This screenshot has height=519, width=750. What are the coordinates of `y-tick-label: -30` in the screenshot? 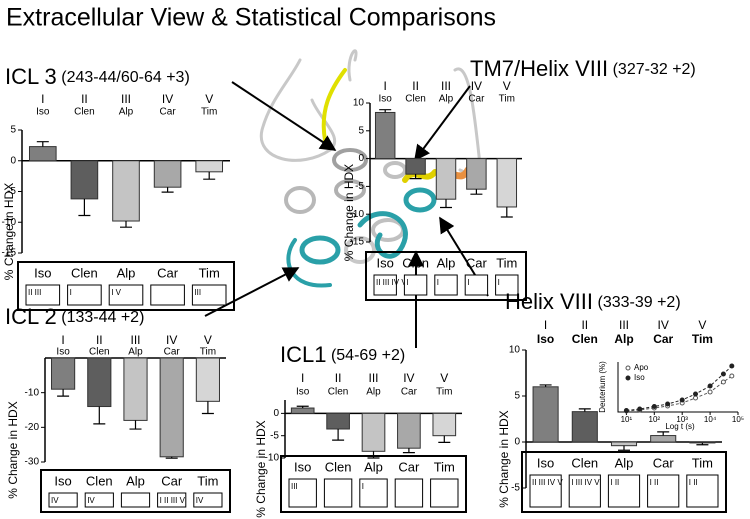 It's located at (32, 462).